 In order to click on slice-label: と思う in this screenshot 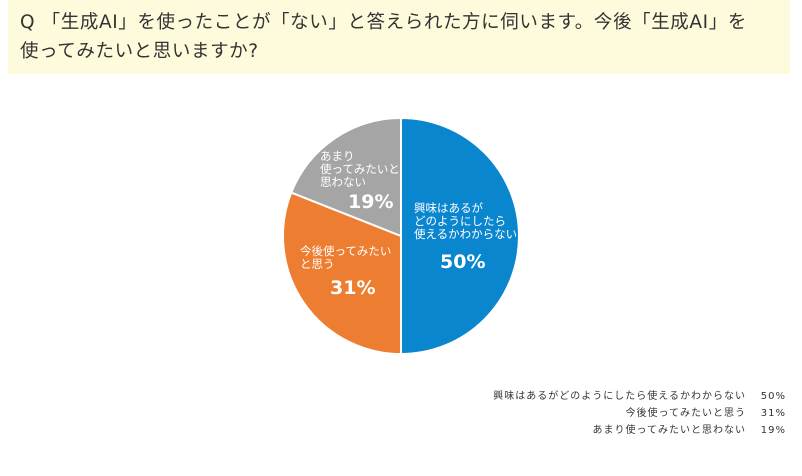, I will do `click(317, 264)`.